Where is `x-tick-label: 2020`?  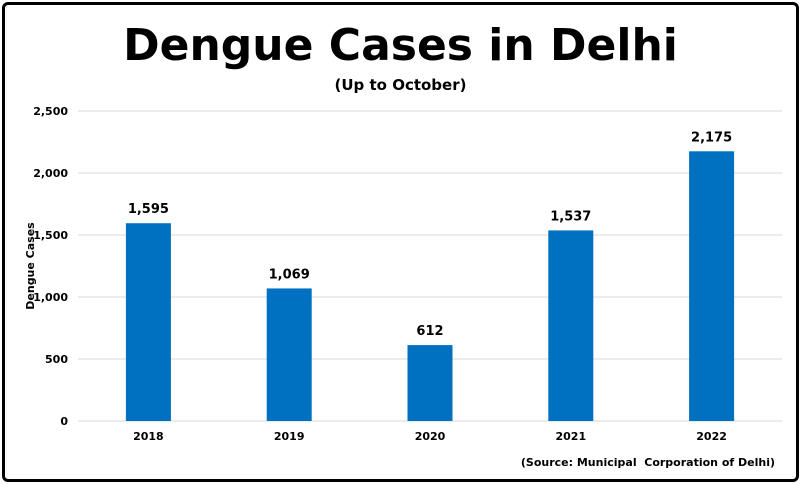
x-tick-label: 2020 is located at coordinates (430, 436).